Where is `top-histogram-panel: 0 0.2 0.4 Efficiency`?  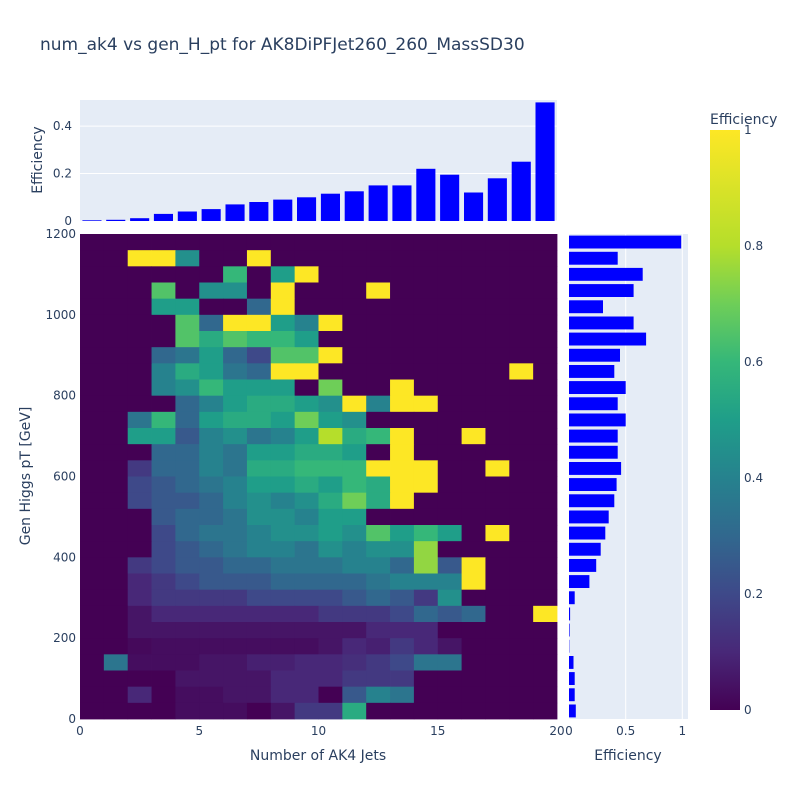
top-histogram-panel: 0 0.2 0.4 Efficiency is located at coordinates (293, 164).